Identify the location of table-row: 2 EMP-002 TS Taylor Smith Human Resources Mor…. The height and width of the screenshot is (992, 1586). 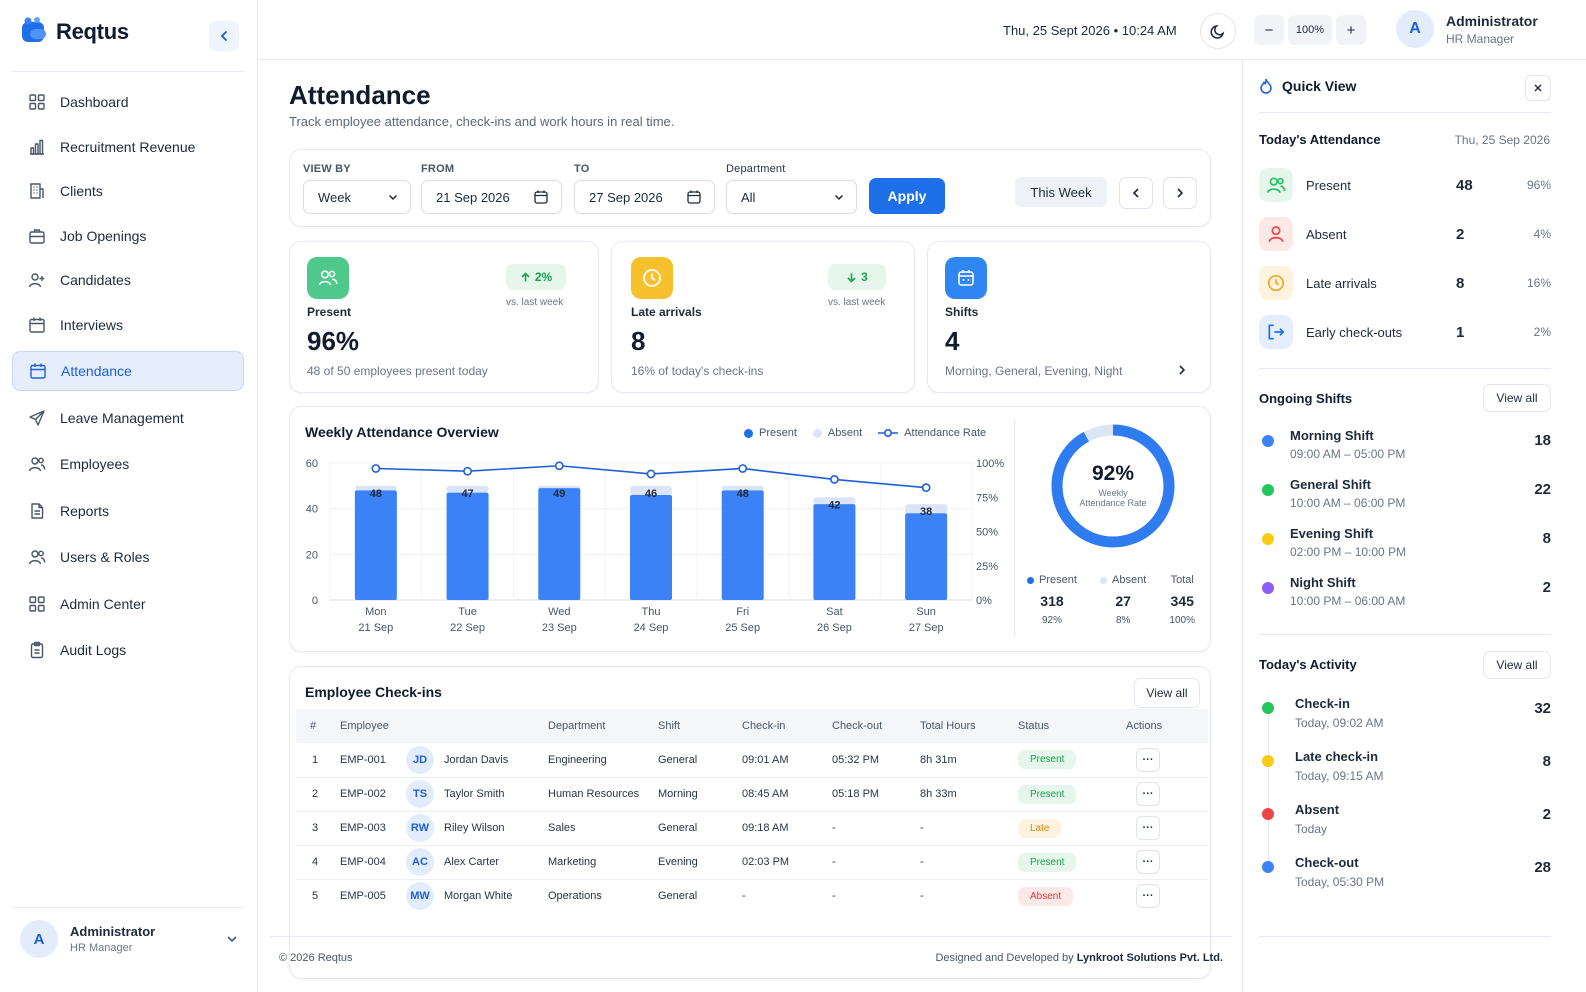
(752, 794).